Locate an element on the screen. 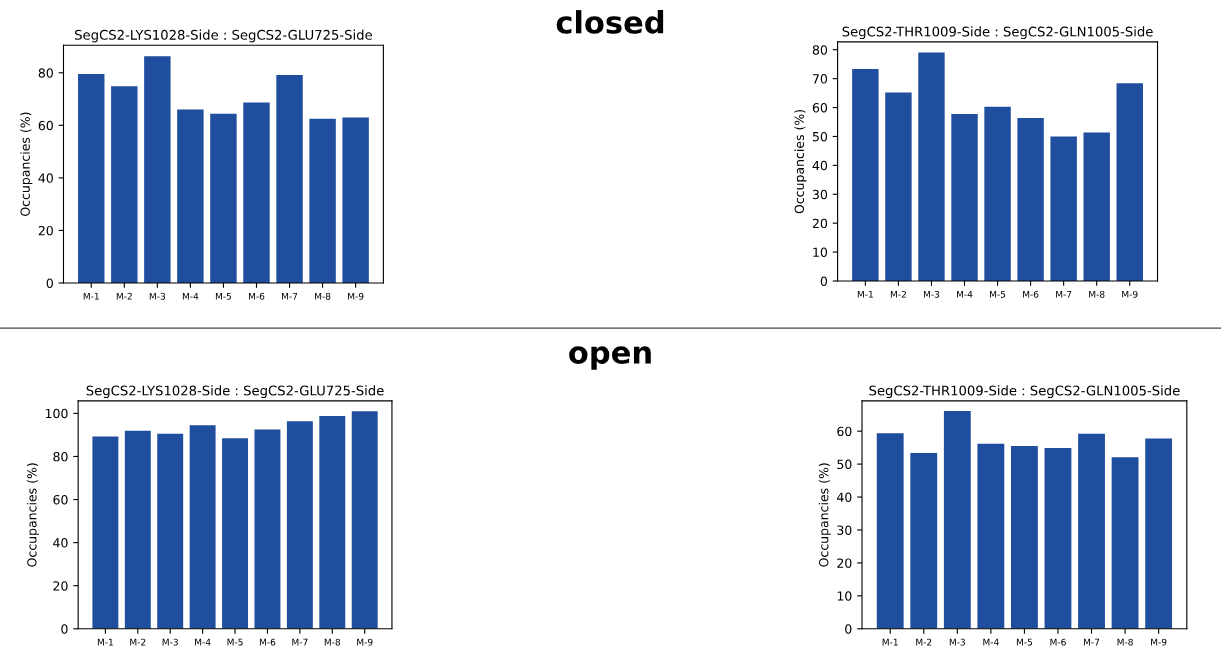 The image size is (1221, 655). text: open is located at coordinates (610, 358).